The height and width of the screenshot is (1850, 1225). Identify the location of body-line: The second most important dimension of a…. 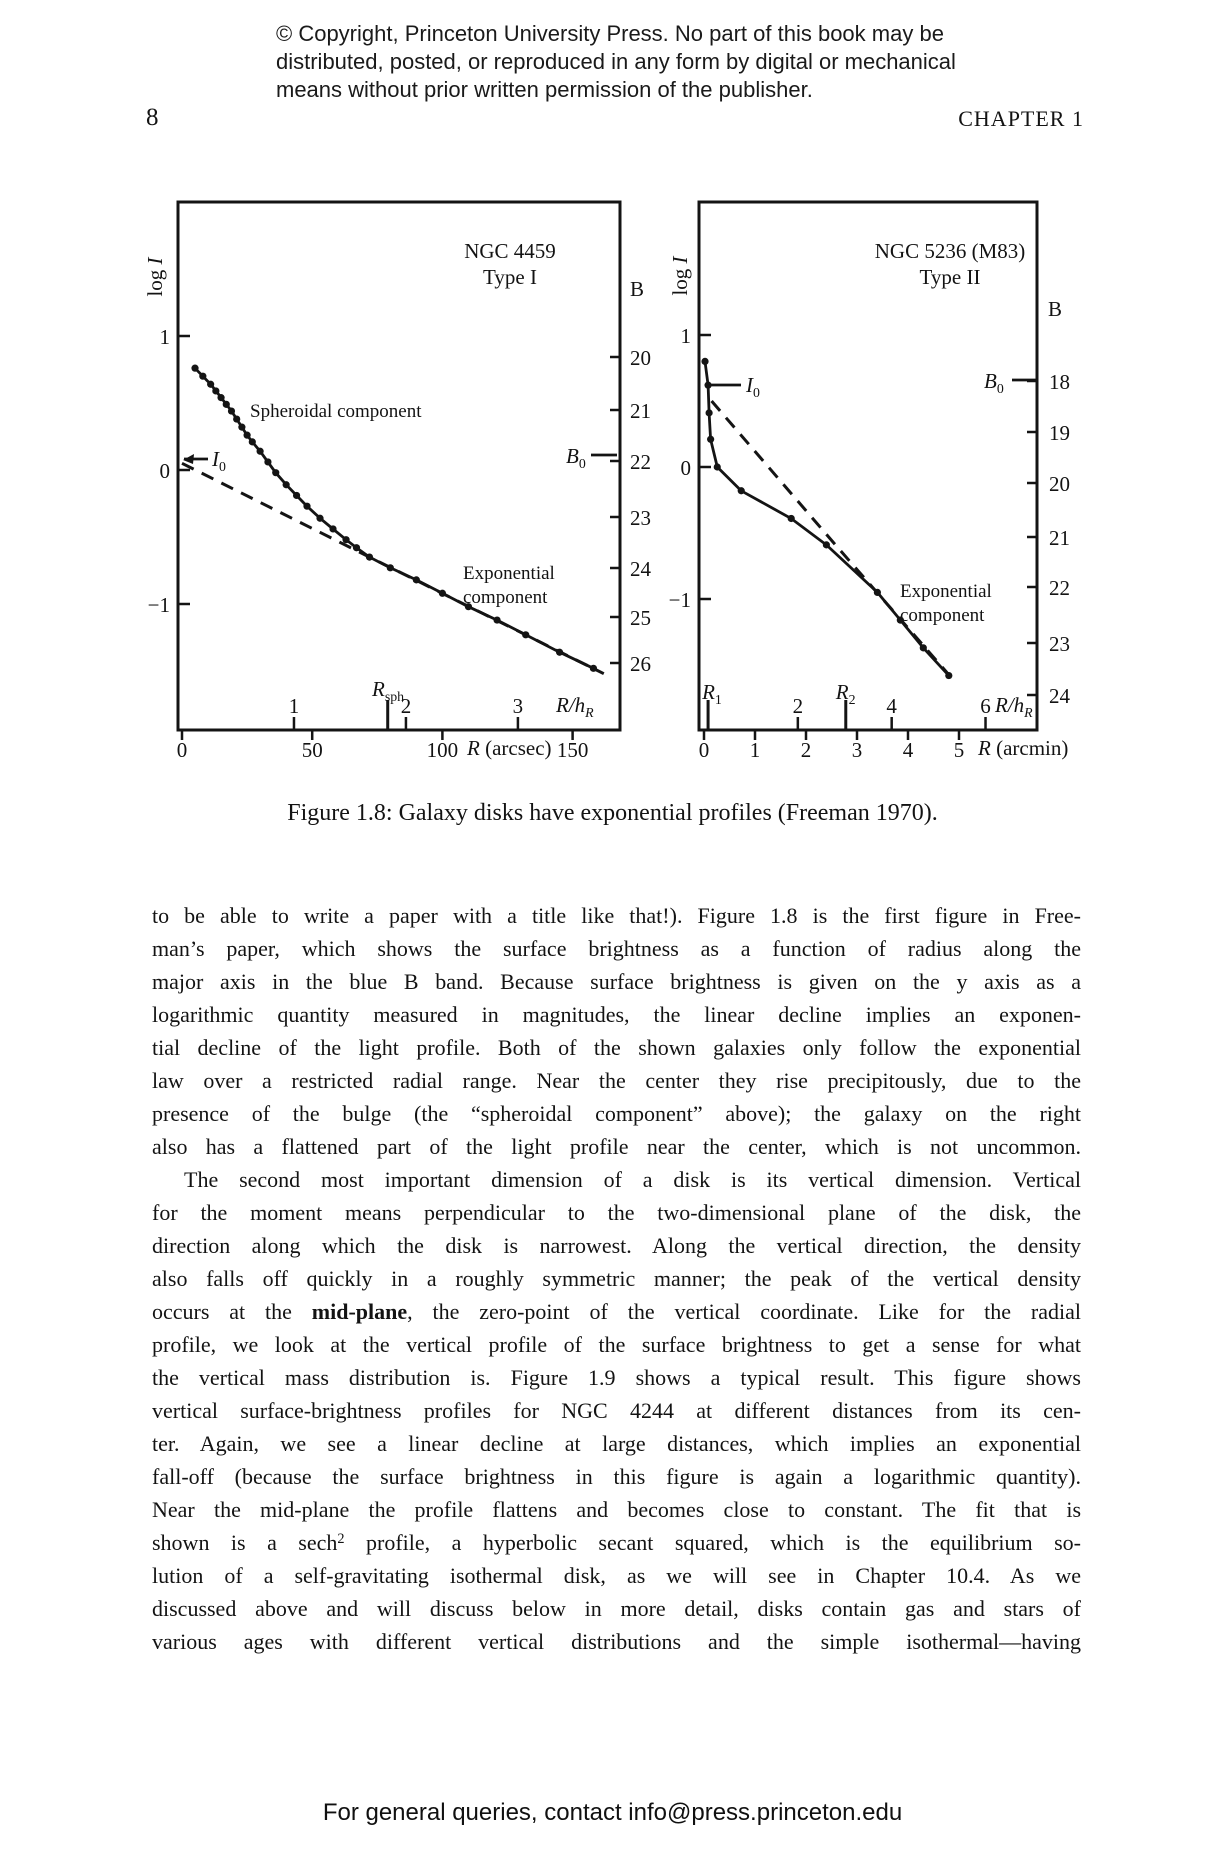
(632, 1179).